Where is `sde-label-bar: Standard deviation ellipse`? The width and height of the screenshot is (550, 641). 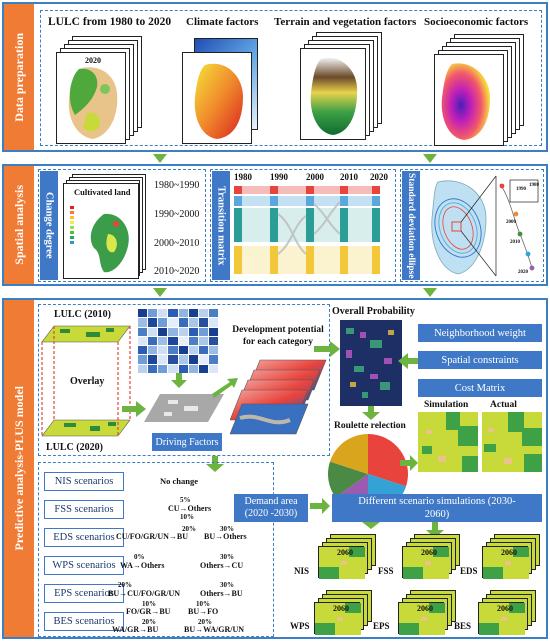 sde-label-bar: Standard deviation ellipse is located at coordinates (411, 225).